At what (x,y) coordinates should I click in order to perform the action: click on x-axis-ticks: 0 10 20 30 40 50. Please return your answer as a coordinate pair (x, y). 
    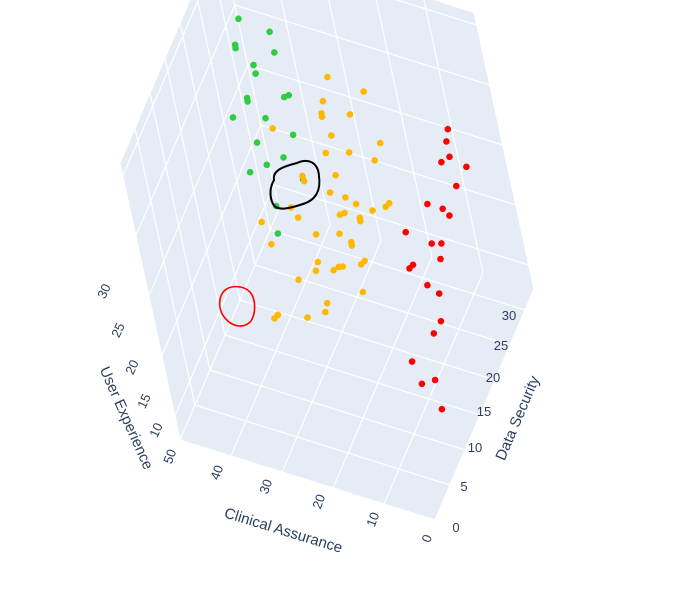
    Looking at the image, I should click on (297, 495).